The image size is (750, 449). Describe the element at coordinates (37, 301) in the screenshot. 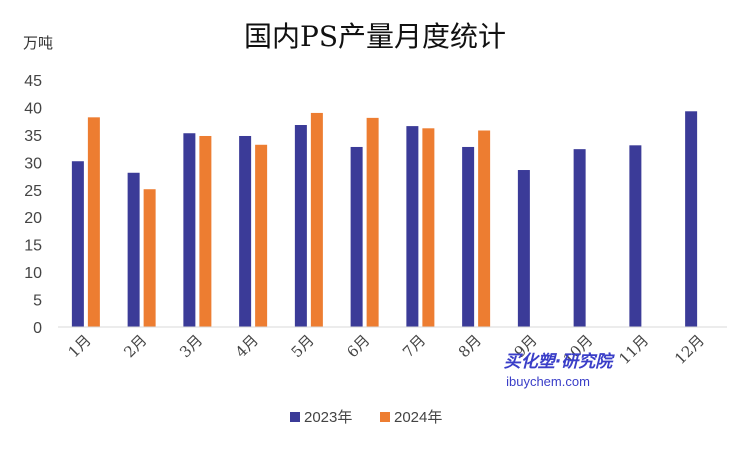

I see `y-tick-label: 5` at that location.